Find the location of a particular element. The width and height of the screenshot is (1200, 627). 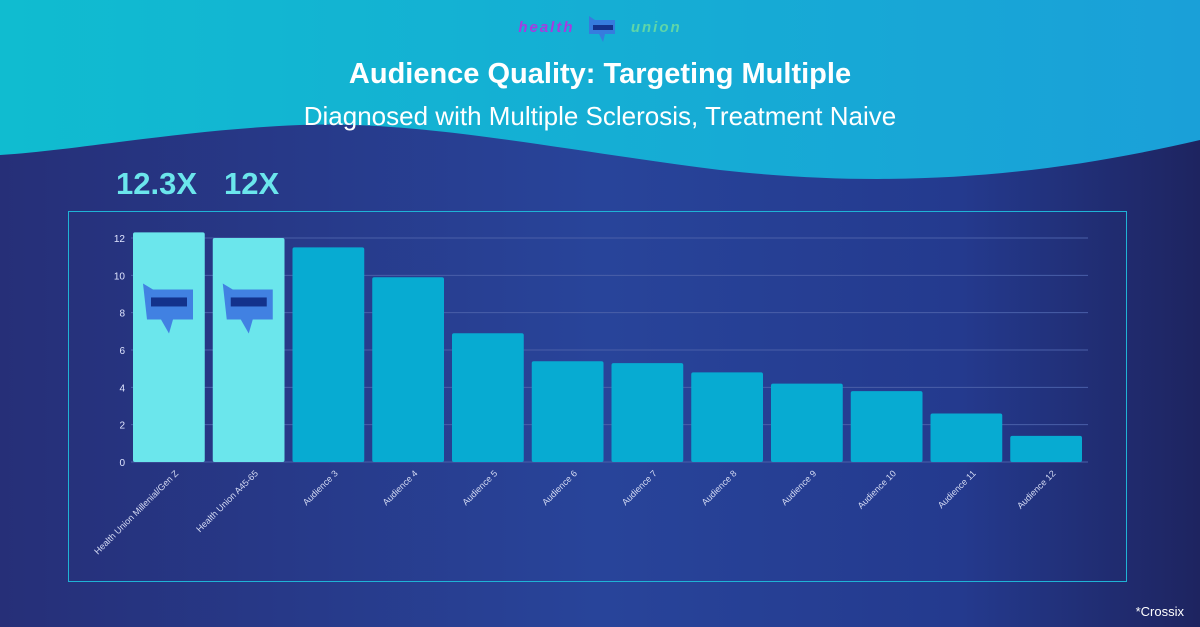

logo-text-right: union is located at coordinates (656, 27).